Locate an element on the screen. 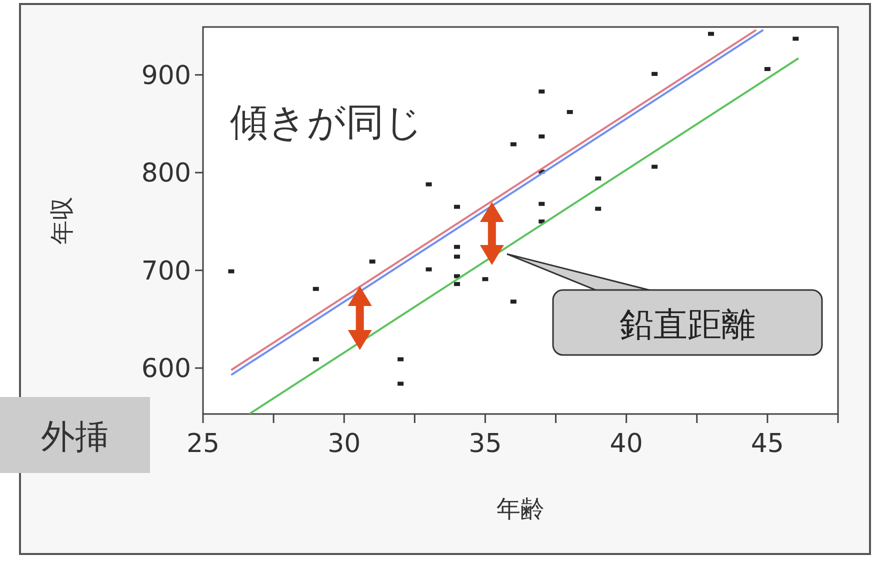  x-tick-label: 35 is located at coordinates (485, 444).